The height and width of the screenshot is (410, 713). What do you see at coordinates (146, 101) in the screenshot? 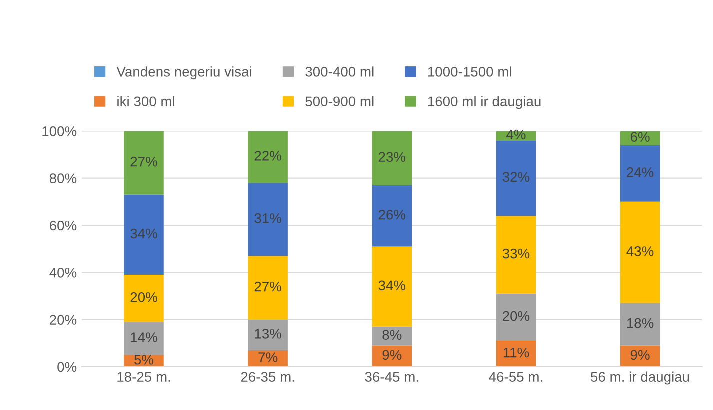
I see `legend-label: iki 300 ml` at bounding box center [146, 101].